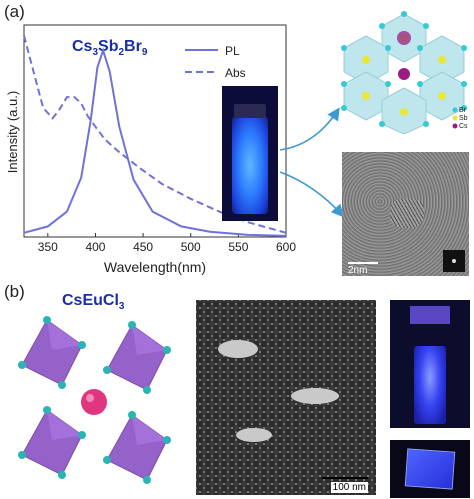  What do you see at coordinates (155, 267) in the screenshot?
I see `x-axis-label: Wavelength(nm)` at bounding box center [155, 267].